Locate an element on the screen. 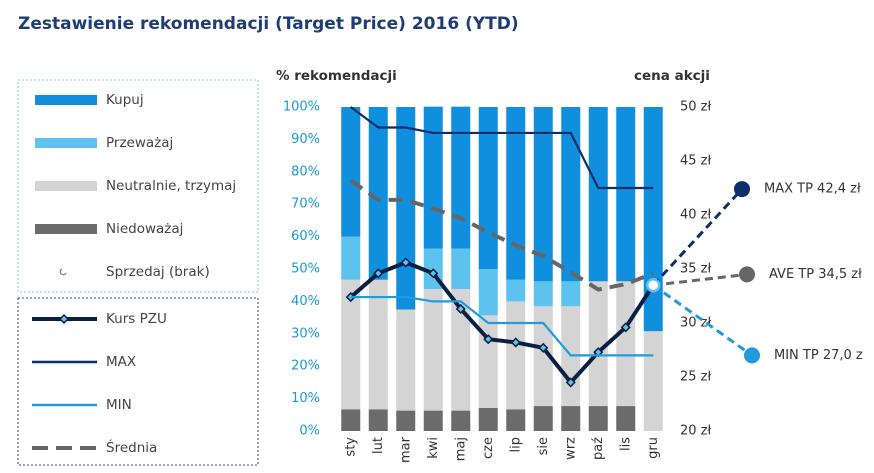 The width and height of the screenshot is (874, 473). y-tick-label: 40% is located at coordinates (305, 301).